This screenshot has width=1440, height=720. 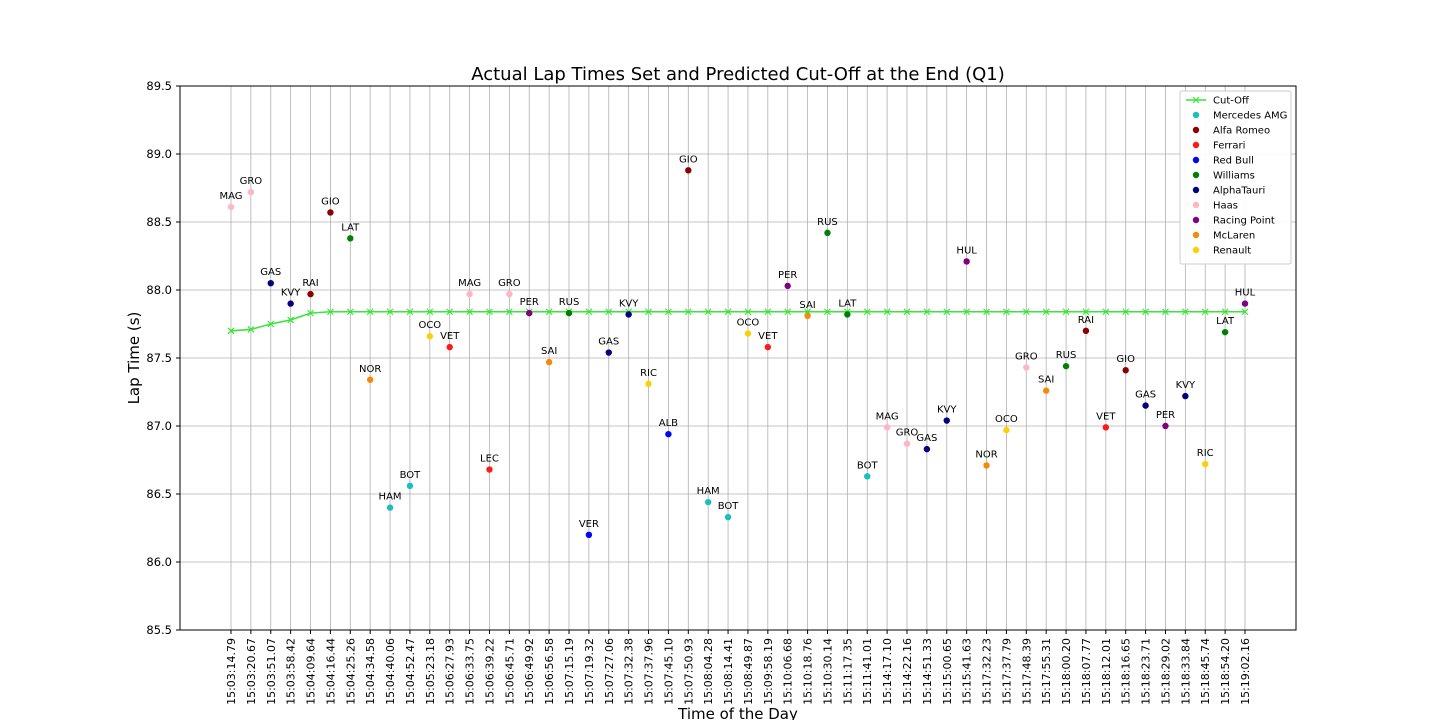 What do you see at coordinates (748, 671) in the screenshot?
I see `x-tick-label: 15:08:49.87` at bounding box center [748, 671].